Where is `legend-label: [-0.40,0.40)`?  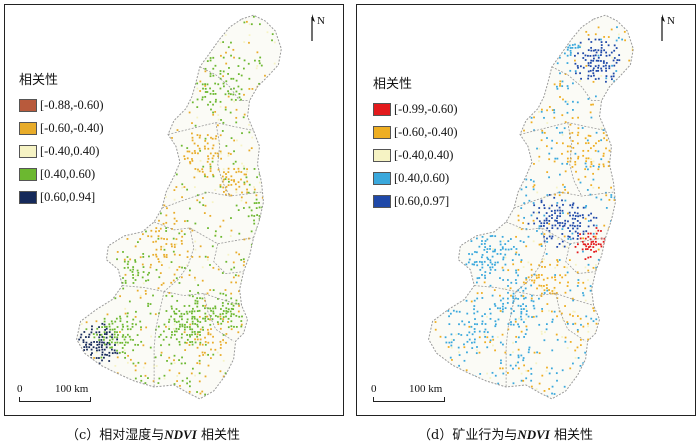 legend-label: [-0.40,0.40) is located at coordinates (424, 155).